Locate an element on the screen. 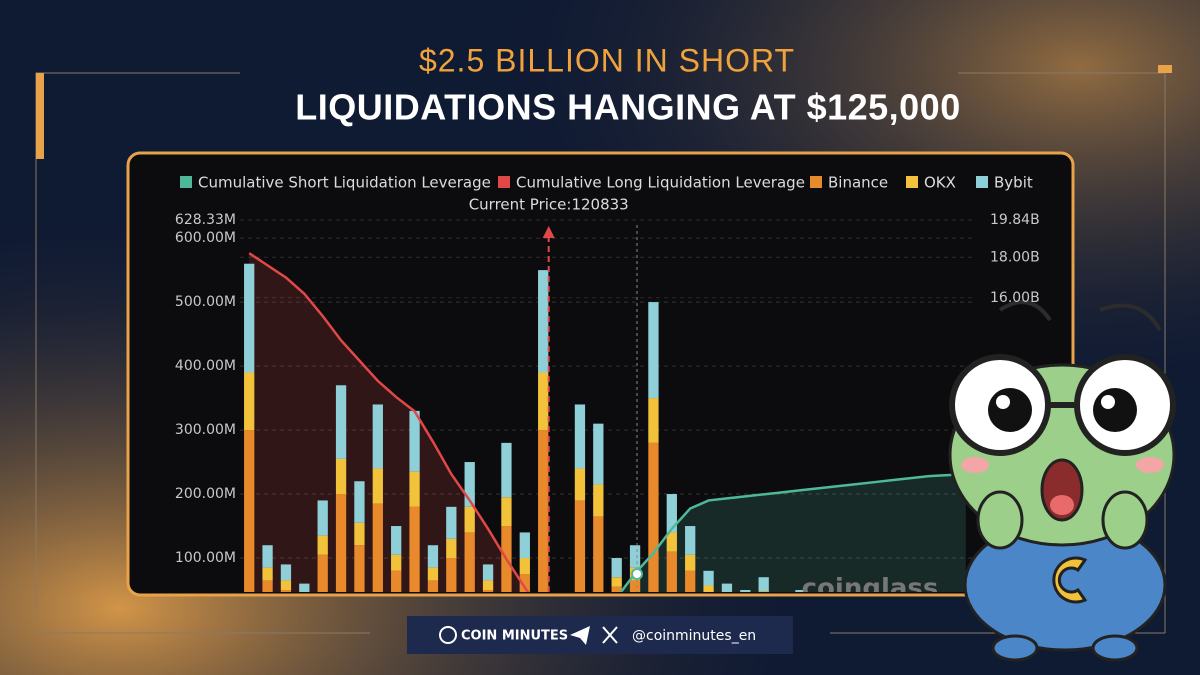  y2-tick-label: 16.00B is located at coordinates (1015, 298).